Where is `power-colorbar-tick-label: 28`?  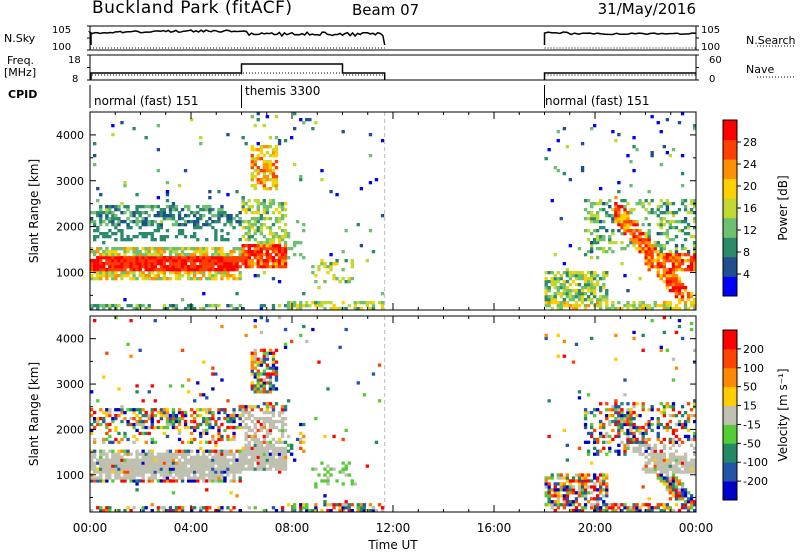 power-colorbar-tick-label: 28 is located at coordinates (750, 142).